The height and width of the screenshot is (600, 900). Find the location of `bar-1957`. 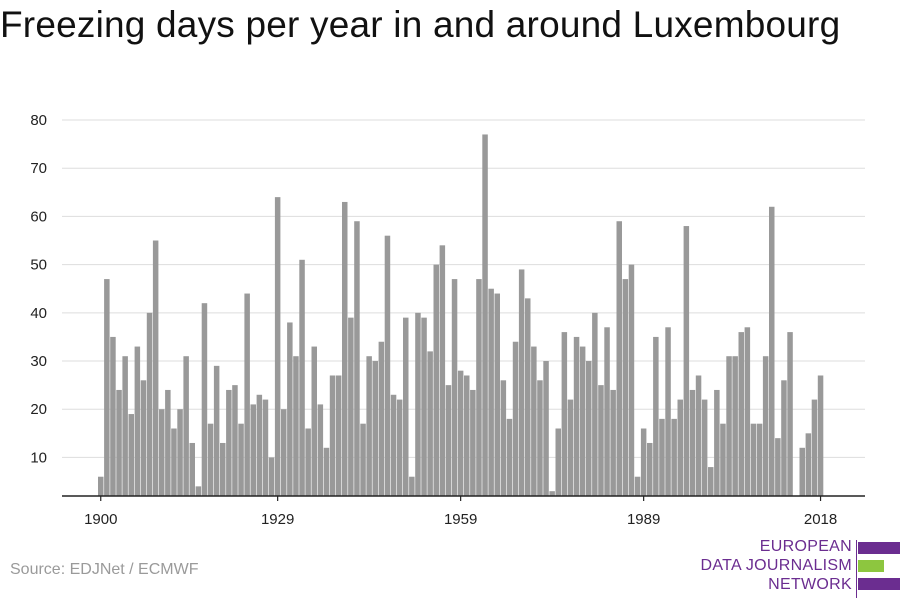

bar-1957 is located at coordinates (448, 440).